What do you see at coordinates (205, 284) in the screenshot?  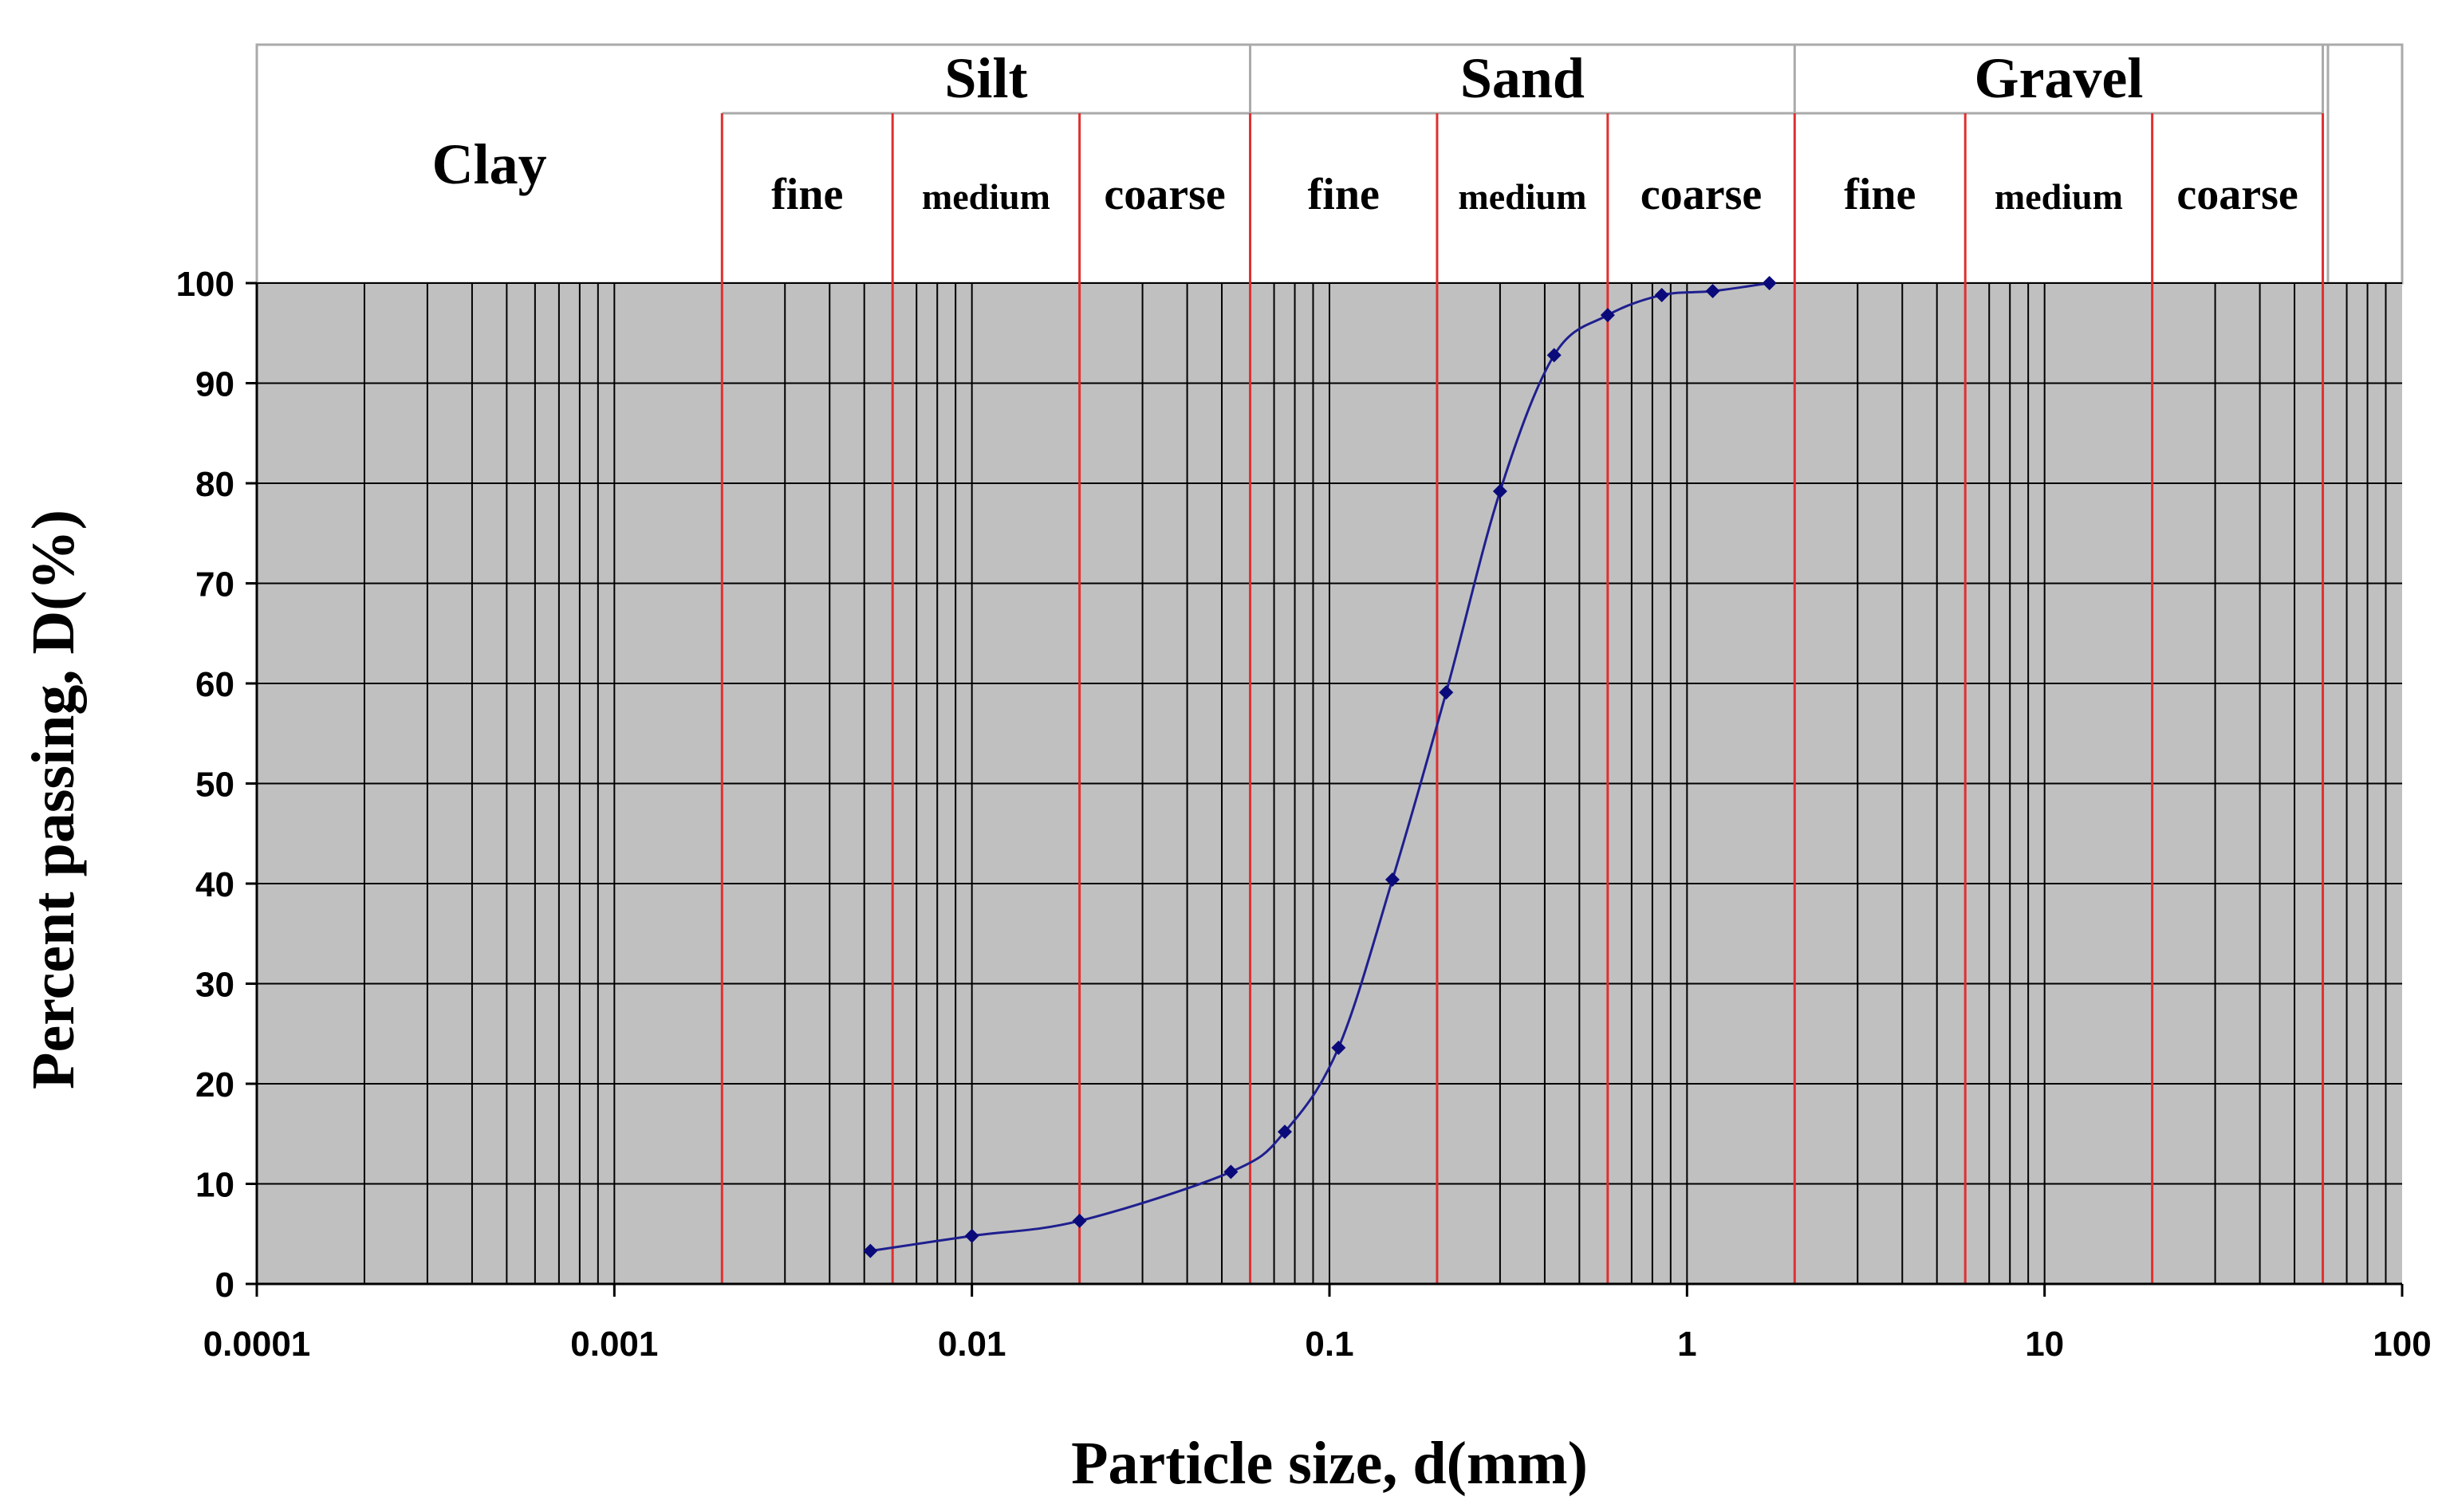 I see `y-tick-label: 100` at bounding box center [205, 284].